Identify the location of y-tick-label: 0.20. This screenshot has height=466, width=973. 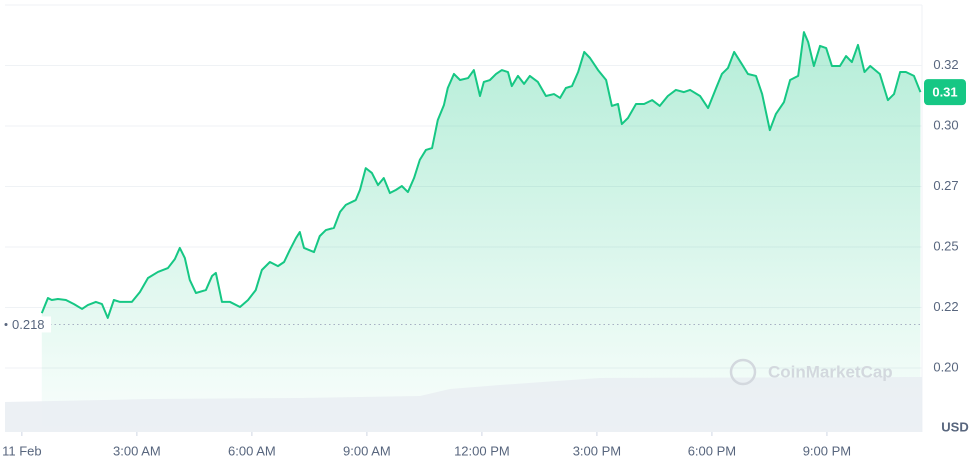
(945, 366).